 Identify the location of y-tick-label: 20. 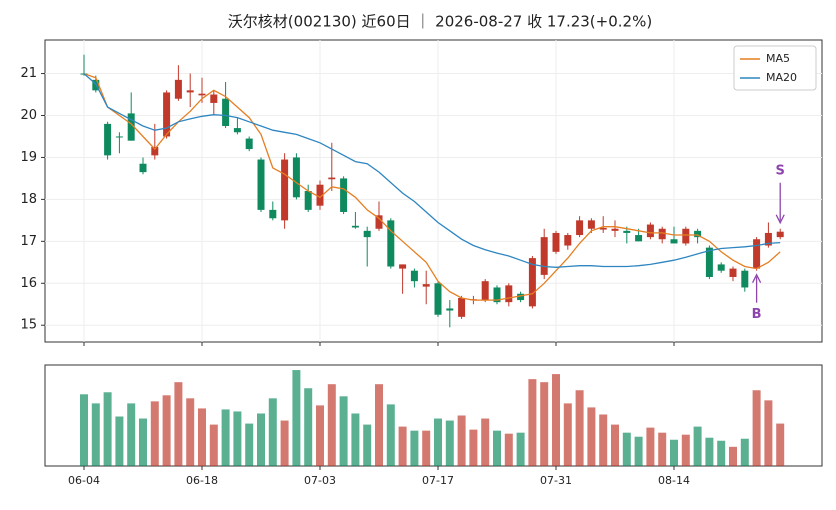
(28, 115).